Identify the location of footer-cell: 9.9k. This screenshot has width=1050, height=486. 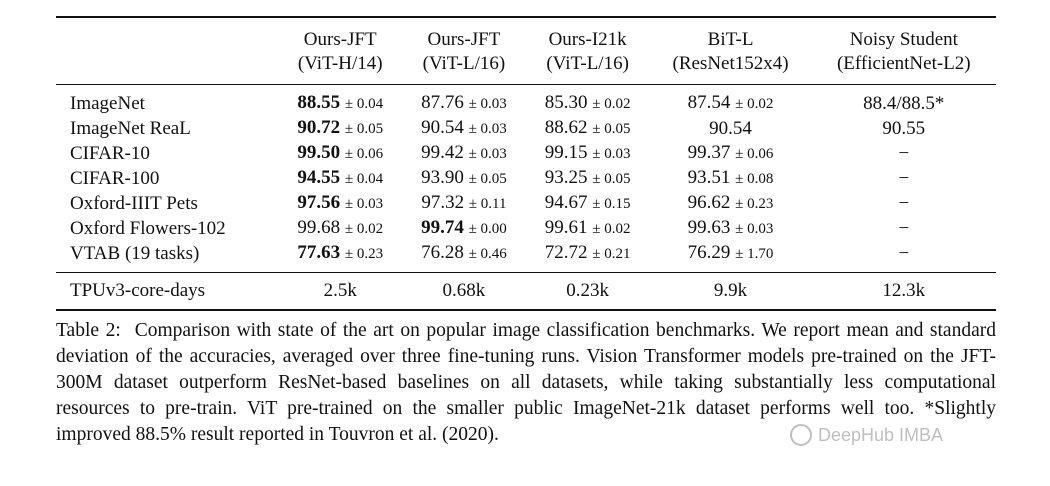
(730, 290).